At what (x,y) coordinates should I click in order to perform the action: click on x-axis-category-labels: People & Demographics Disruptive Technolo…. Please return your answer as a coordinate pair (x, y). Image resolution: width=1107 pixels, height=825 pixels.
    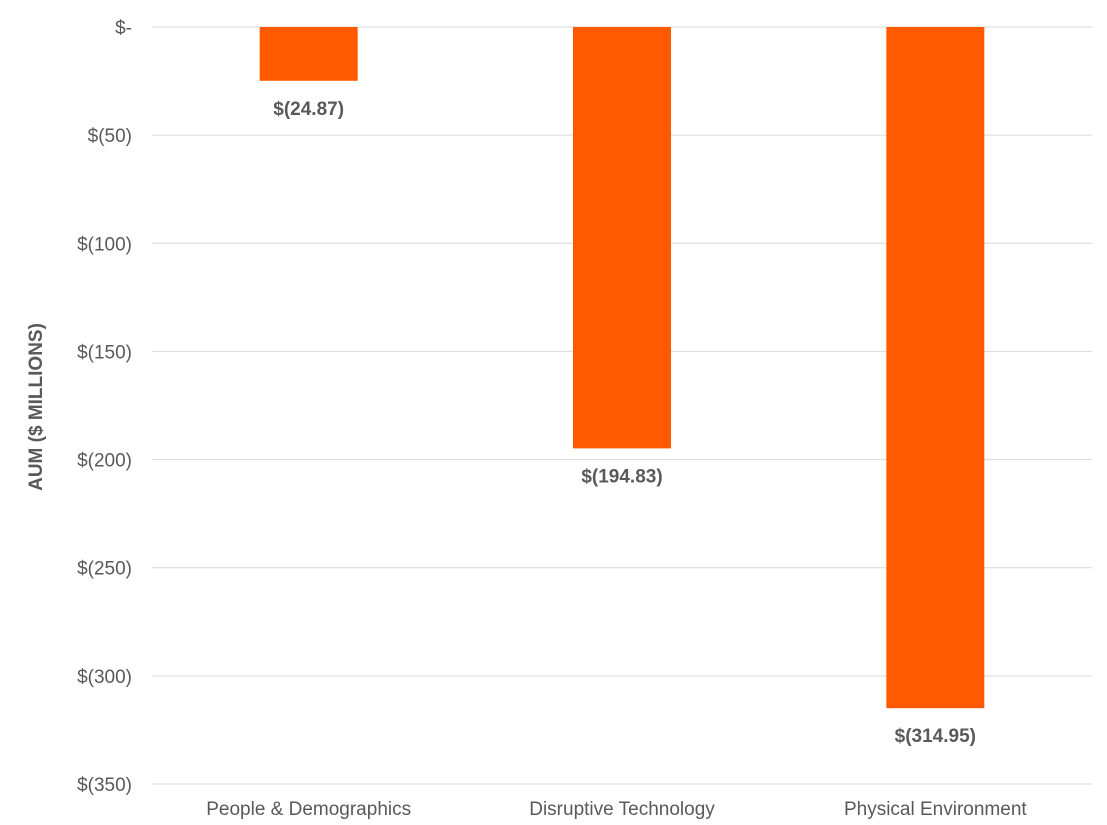
    Looking at the image, I should click on (616, 809).